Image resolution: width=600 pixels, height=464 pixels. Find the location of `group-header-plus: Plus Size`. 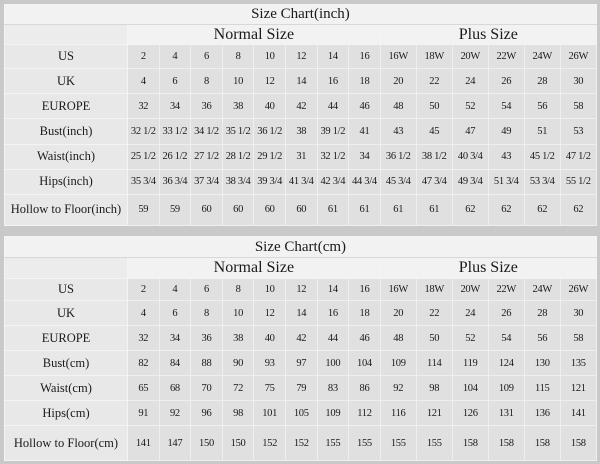

group-header-plus: Plus Size is located at coordinates (488, 268).